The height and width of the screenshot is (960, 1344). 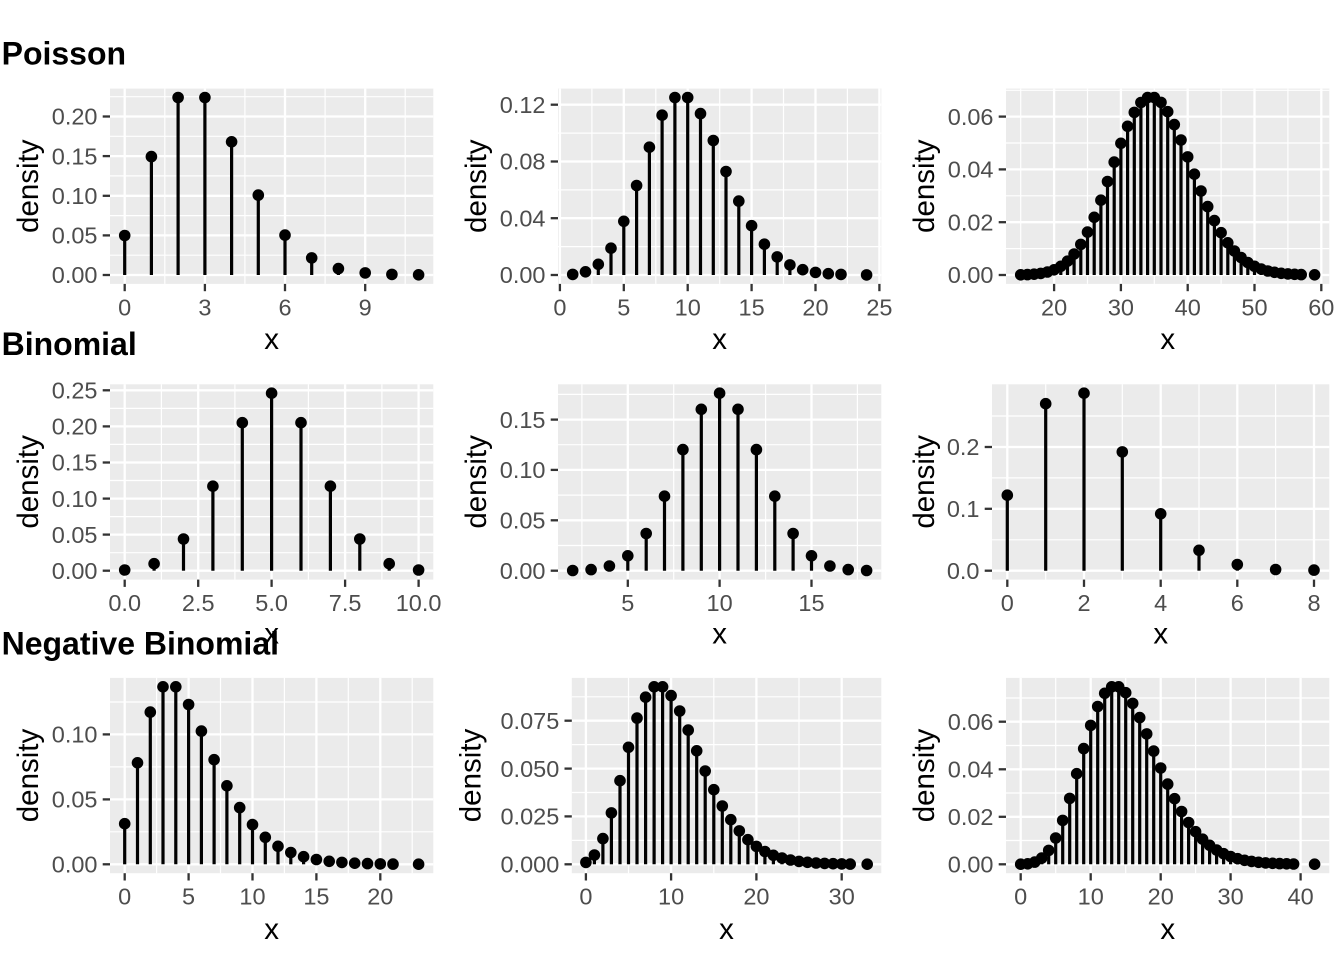 What do you see at coordinates (1313, 603) in the screenshot?
I see `svg-text: 8` at bounding box center [1313, 603].